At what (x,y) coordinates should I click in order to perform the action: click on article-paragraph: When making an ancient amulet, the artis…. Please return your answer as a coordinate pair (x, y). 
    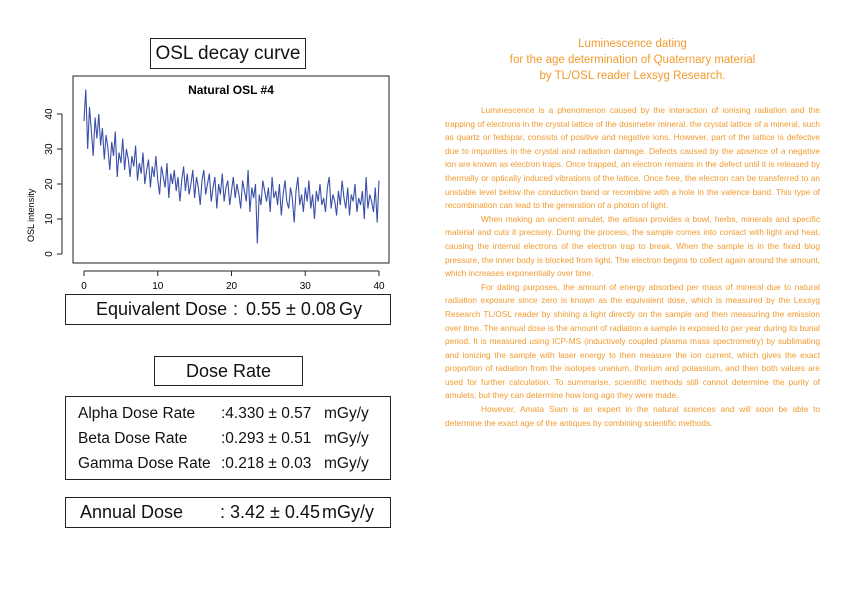
    Looking at the image, I should click on (632, 246).